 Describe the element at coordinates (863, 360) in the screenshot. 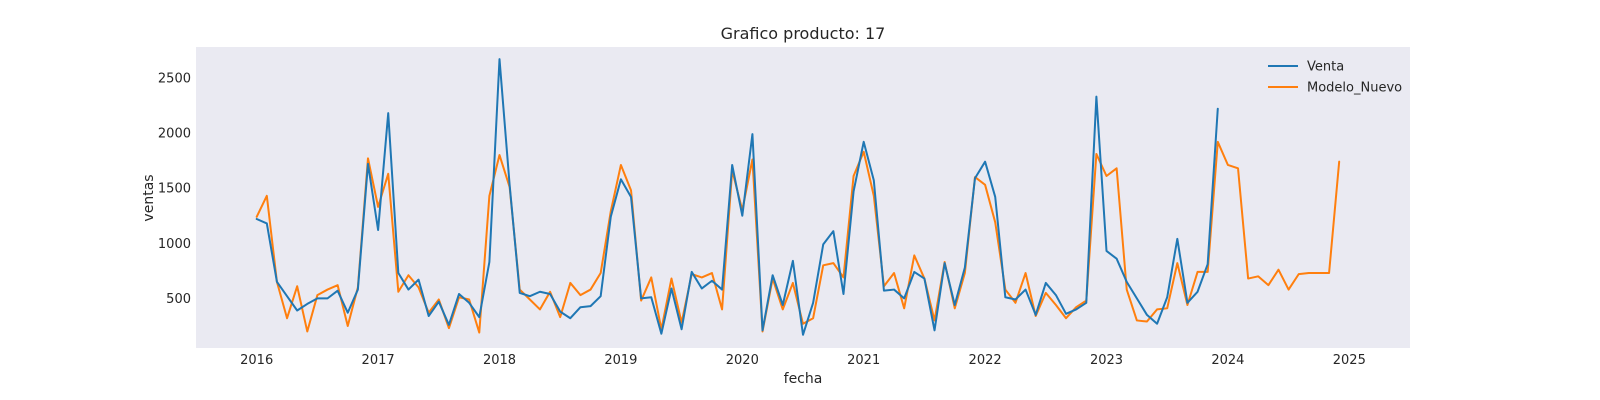

I see `x-tick-label: 2021` at that location.